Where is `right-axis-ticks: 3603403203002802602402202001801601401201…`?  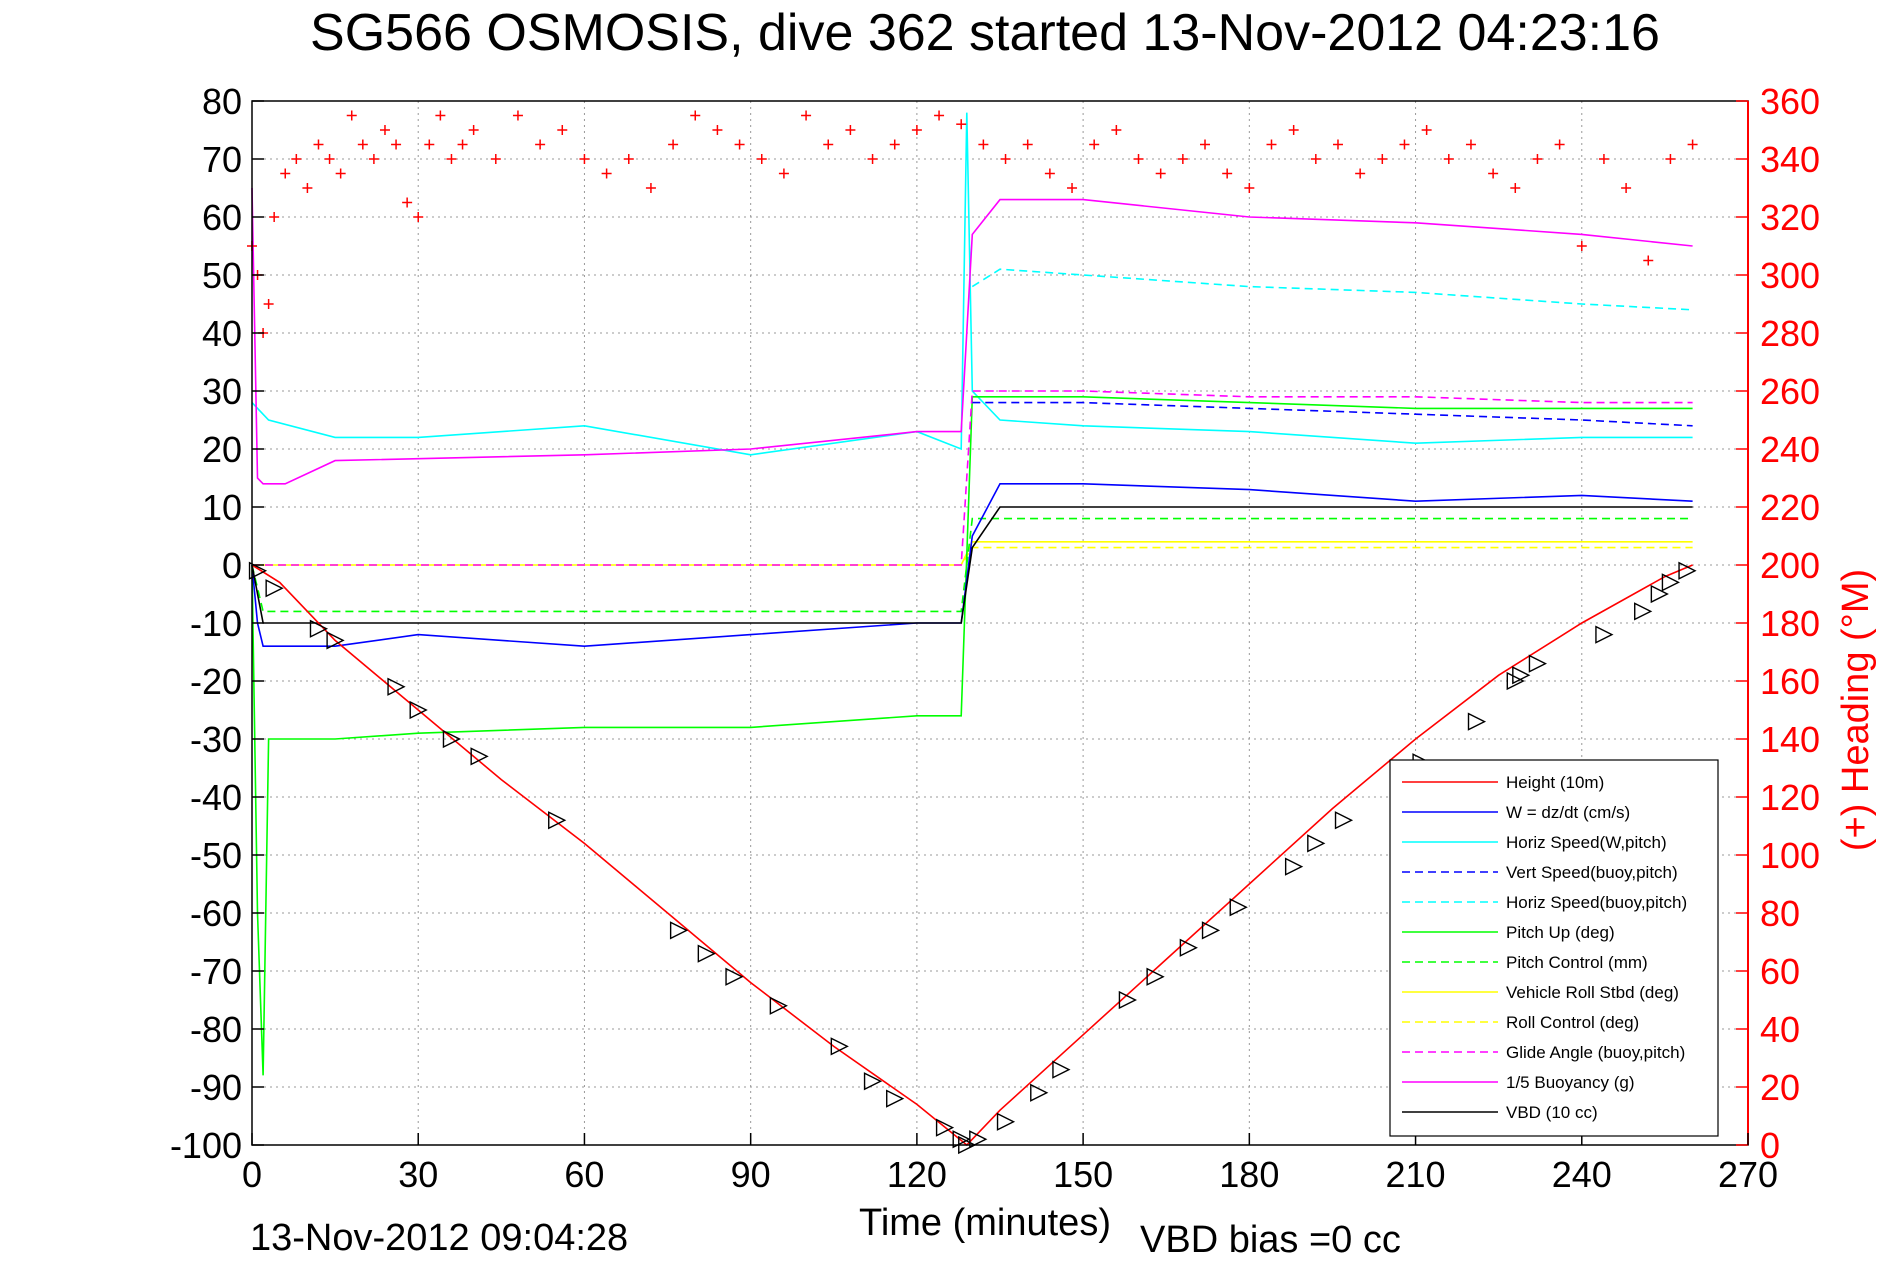
right-axis-ticks: 3603403203002802602402202001801601401201… is located at coordinates (1778, 623).